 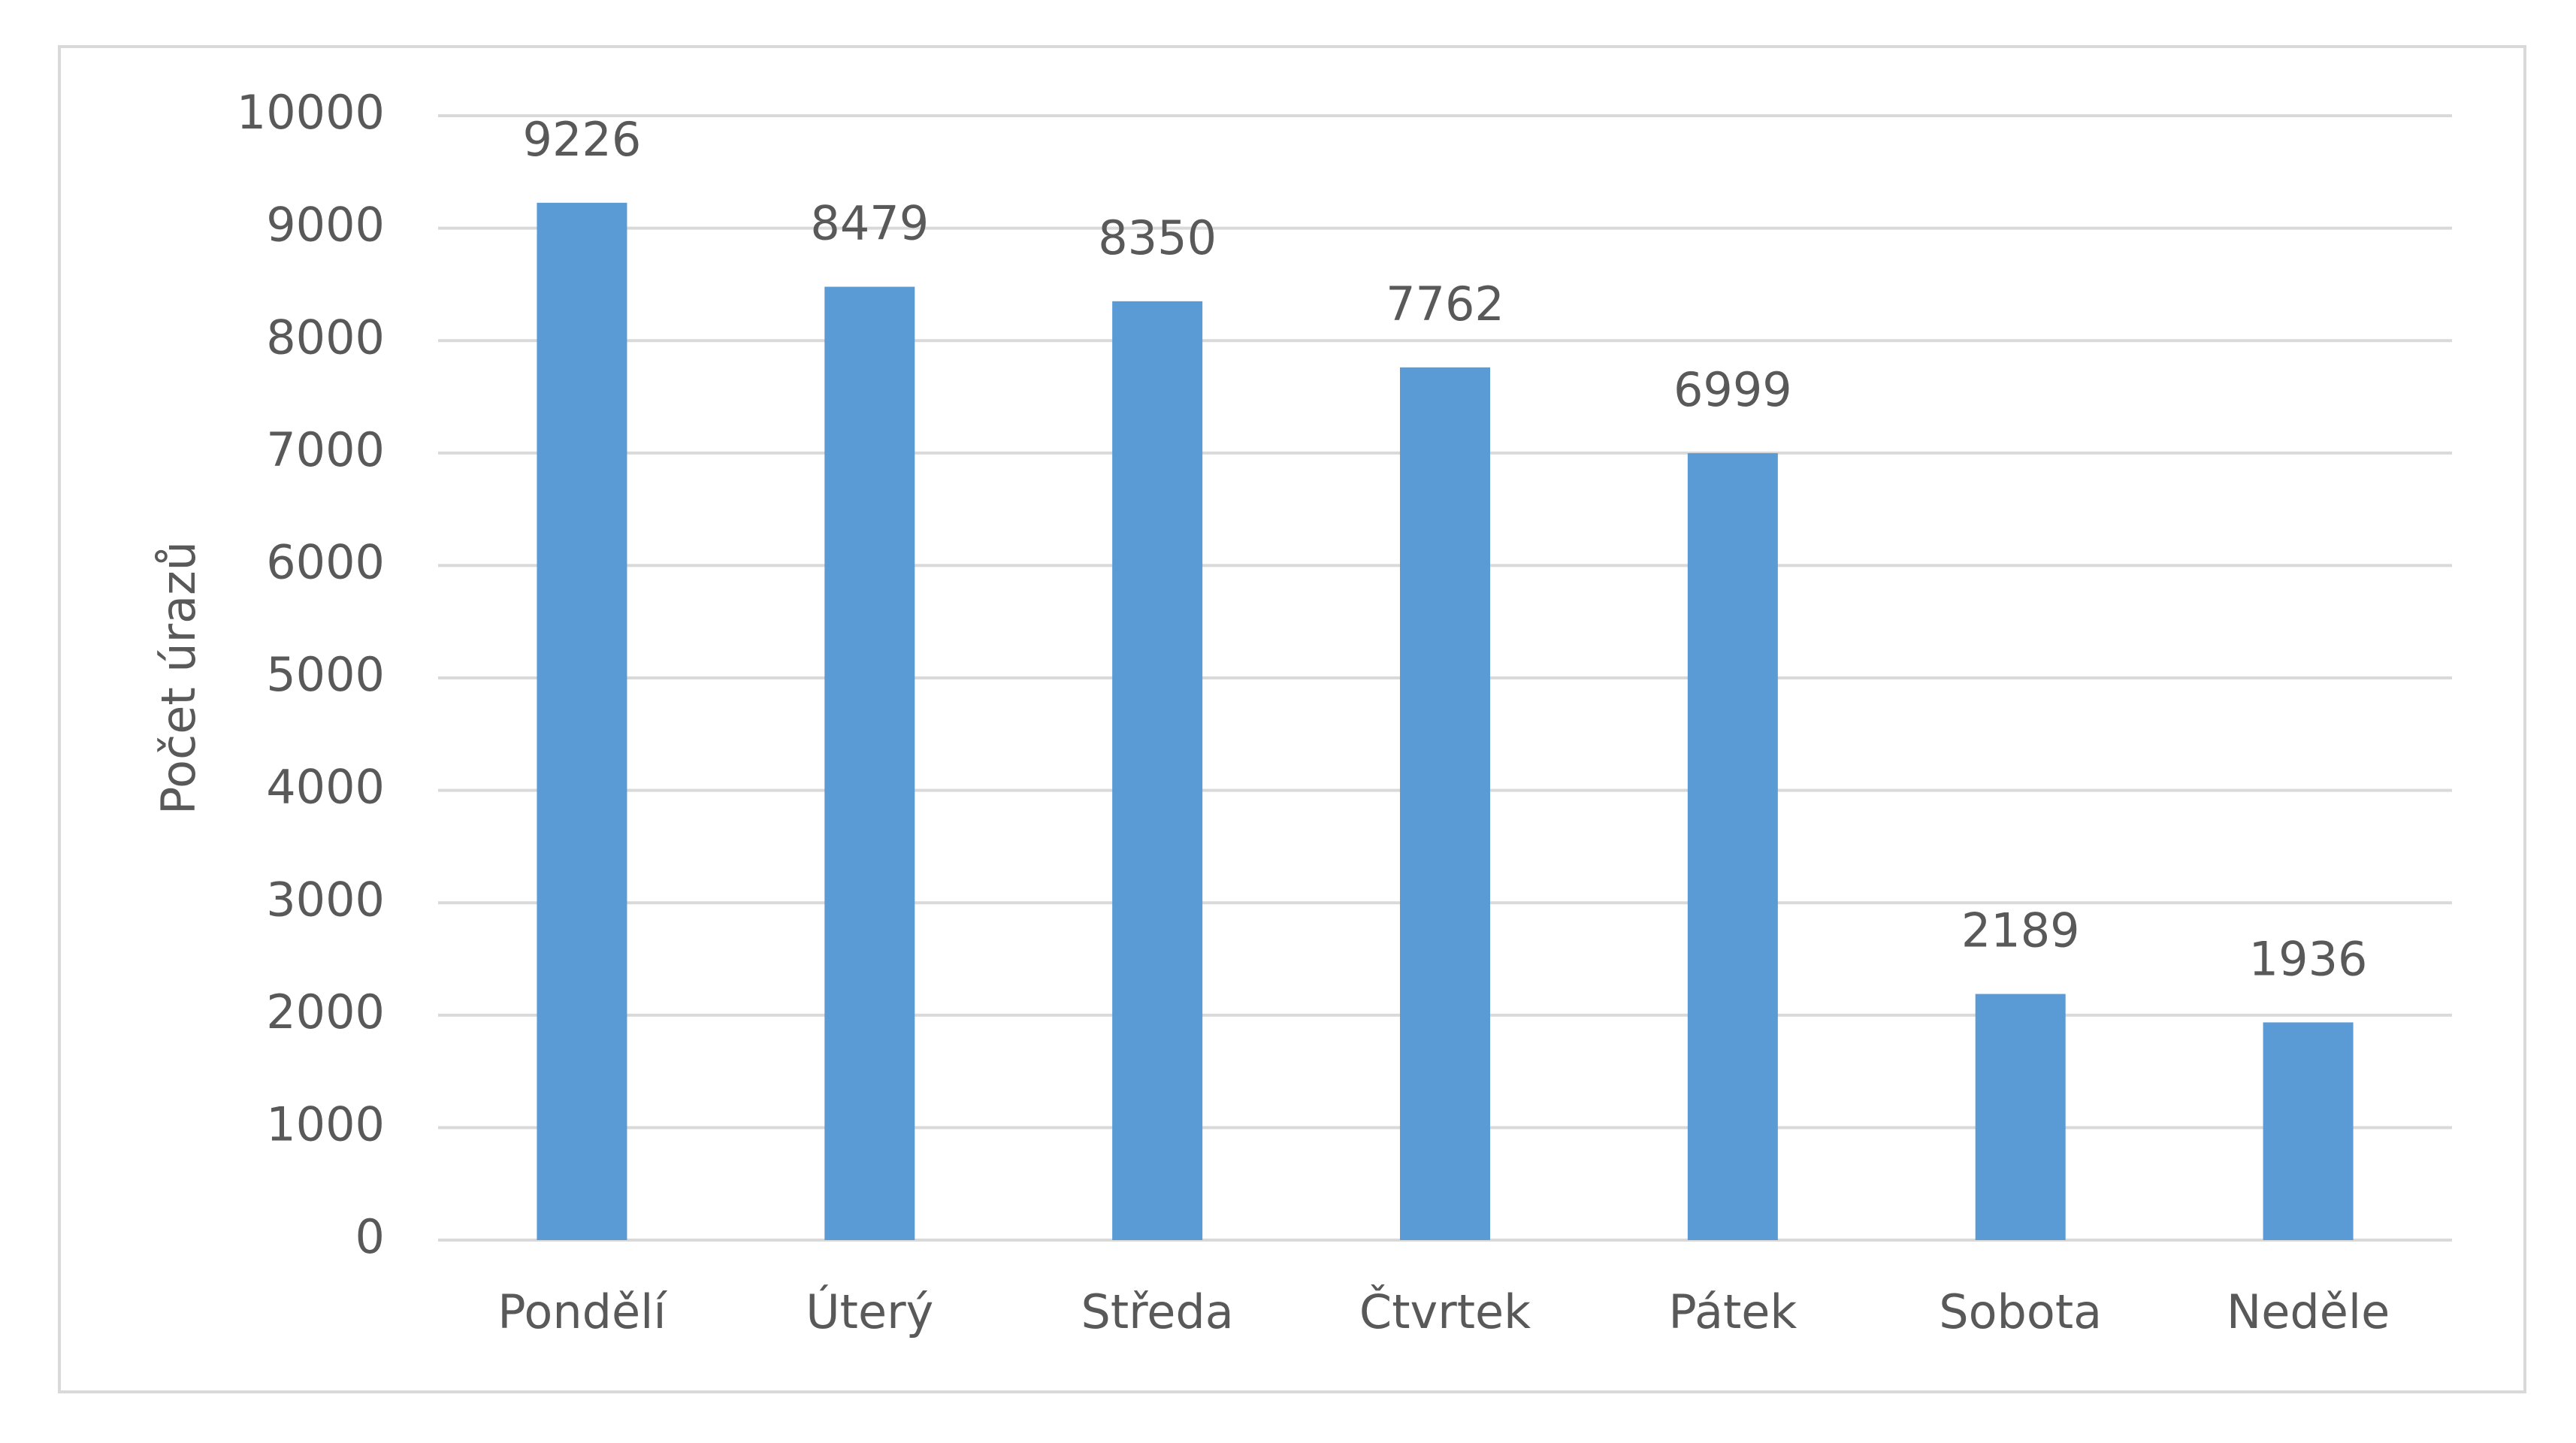 What do you see at coordinates (311, 113) in the screenshot?
I see `y-tick-label: 10000` at bounding box center [311, 113].